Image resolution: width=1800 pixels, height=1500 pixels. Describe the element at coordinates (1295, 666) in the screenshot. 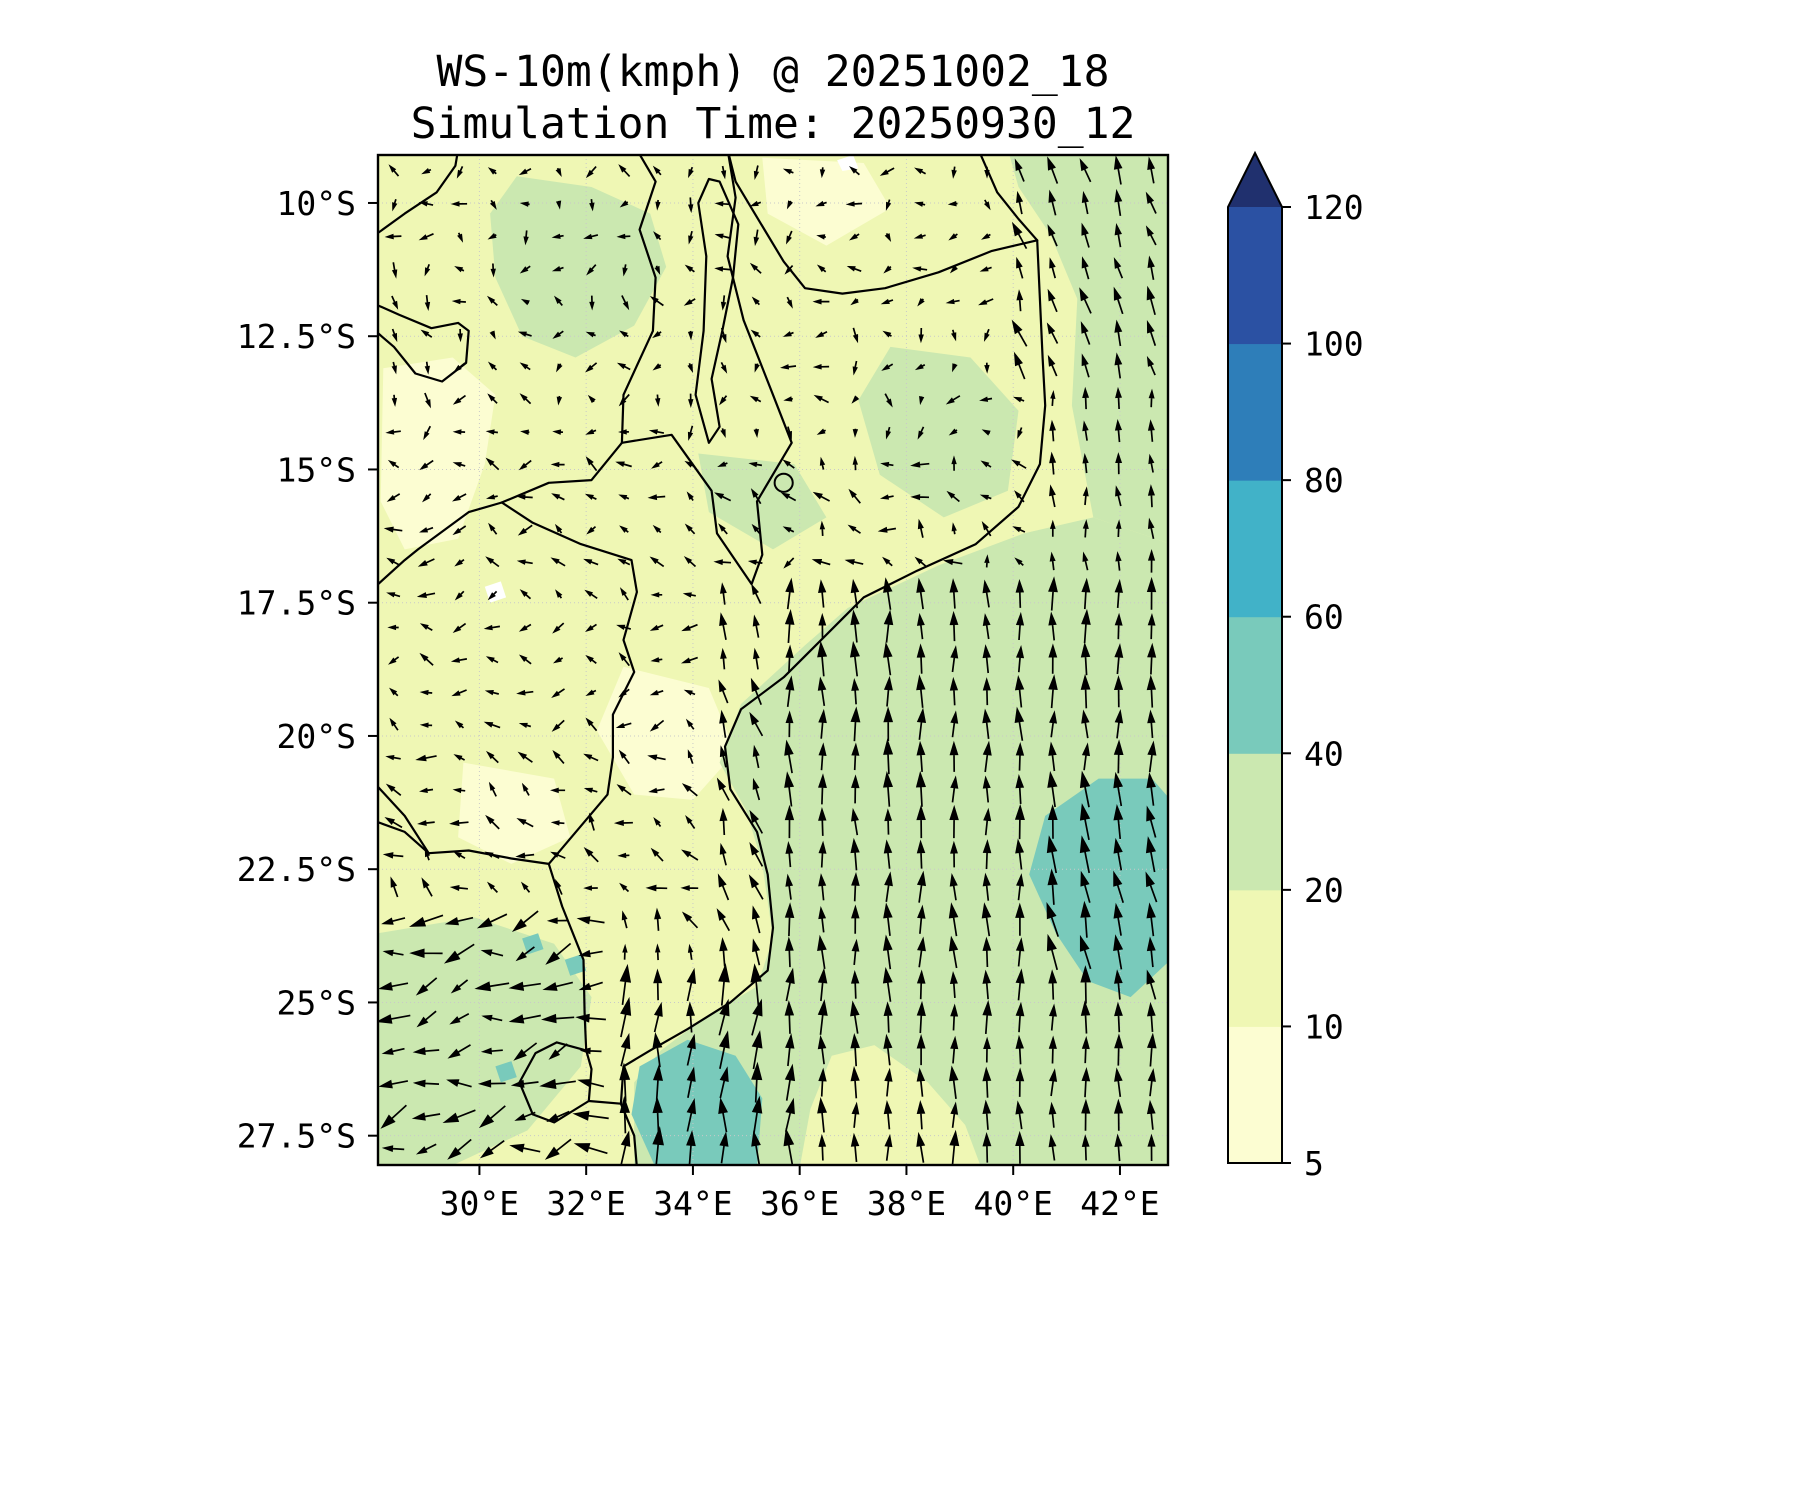

I see `colorbar: 5 10 20 40 60 80 100 120` at that location.